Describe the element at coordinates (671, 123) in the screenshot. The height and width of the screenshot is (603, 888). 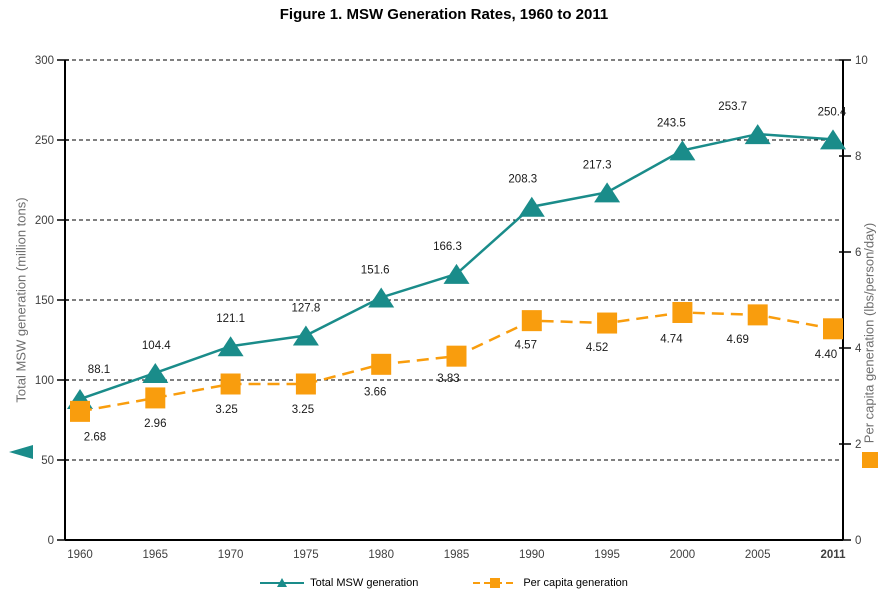
I see `data-point-label: 243.5` at that location.